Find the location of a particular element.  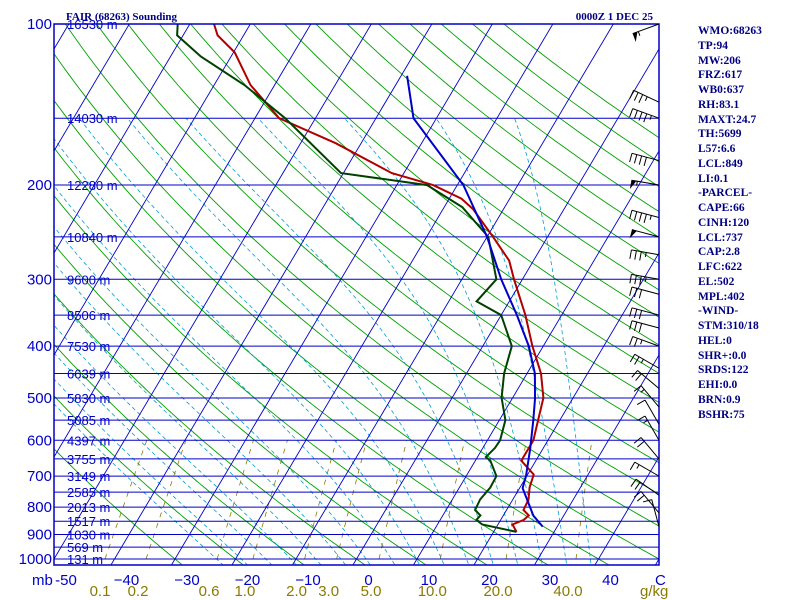

index-item: LI:0.1 is located at coordinates (713, 178).